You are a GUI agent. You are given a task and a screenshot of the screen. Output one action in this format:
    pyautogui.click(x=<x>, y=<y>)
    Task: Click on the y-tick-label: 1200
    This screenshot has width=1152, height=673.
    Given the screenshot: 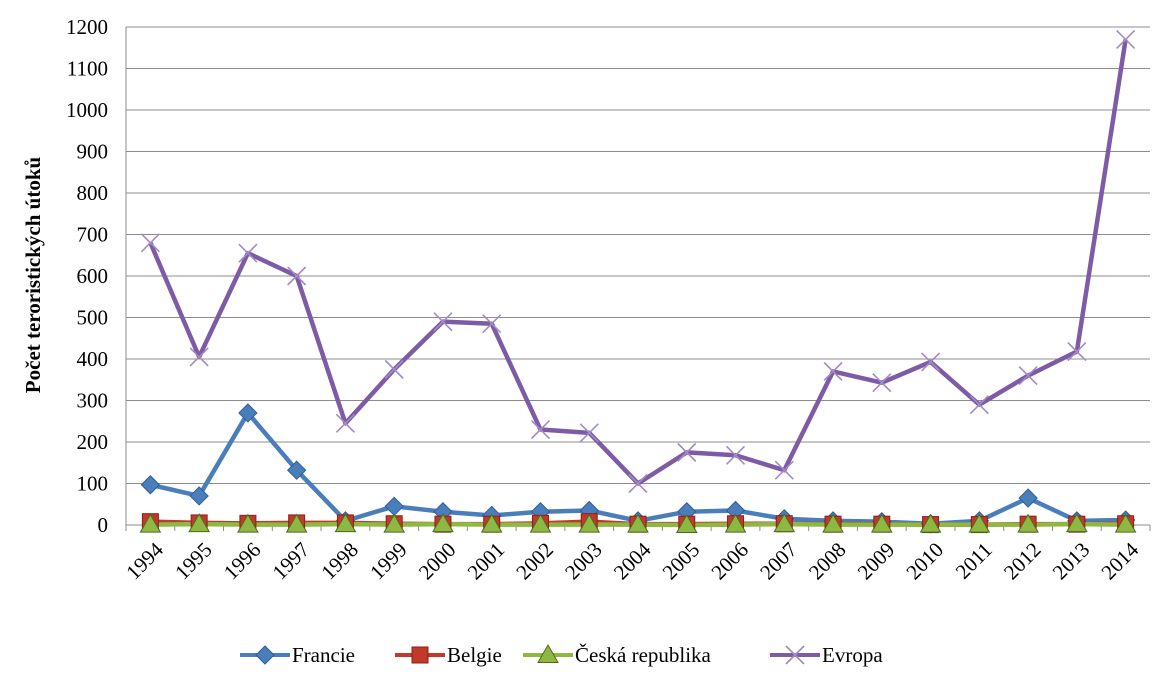 What is the action you would take?
    pyautogui.click(x=87, y=27)
    